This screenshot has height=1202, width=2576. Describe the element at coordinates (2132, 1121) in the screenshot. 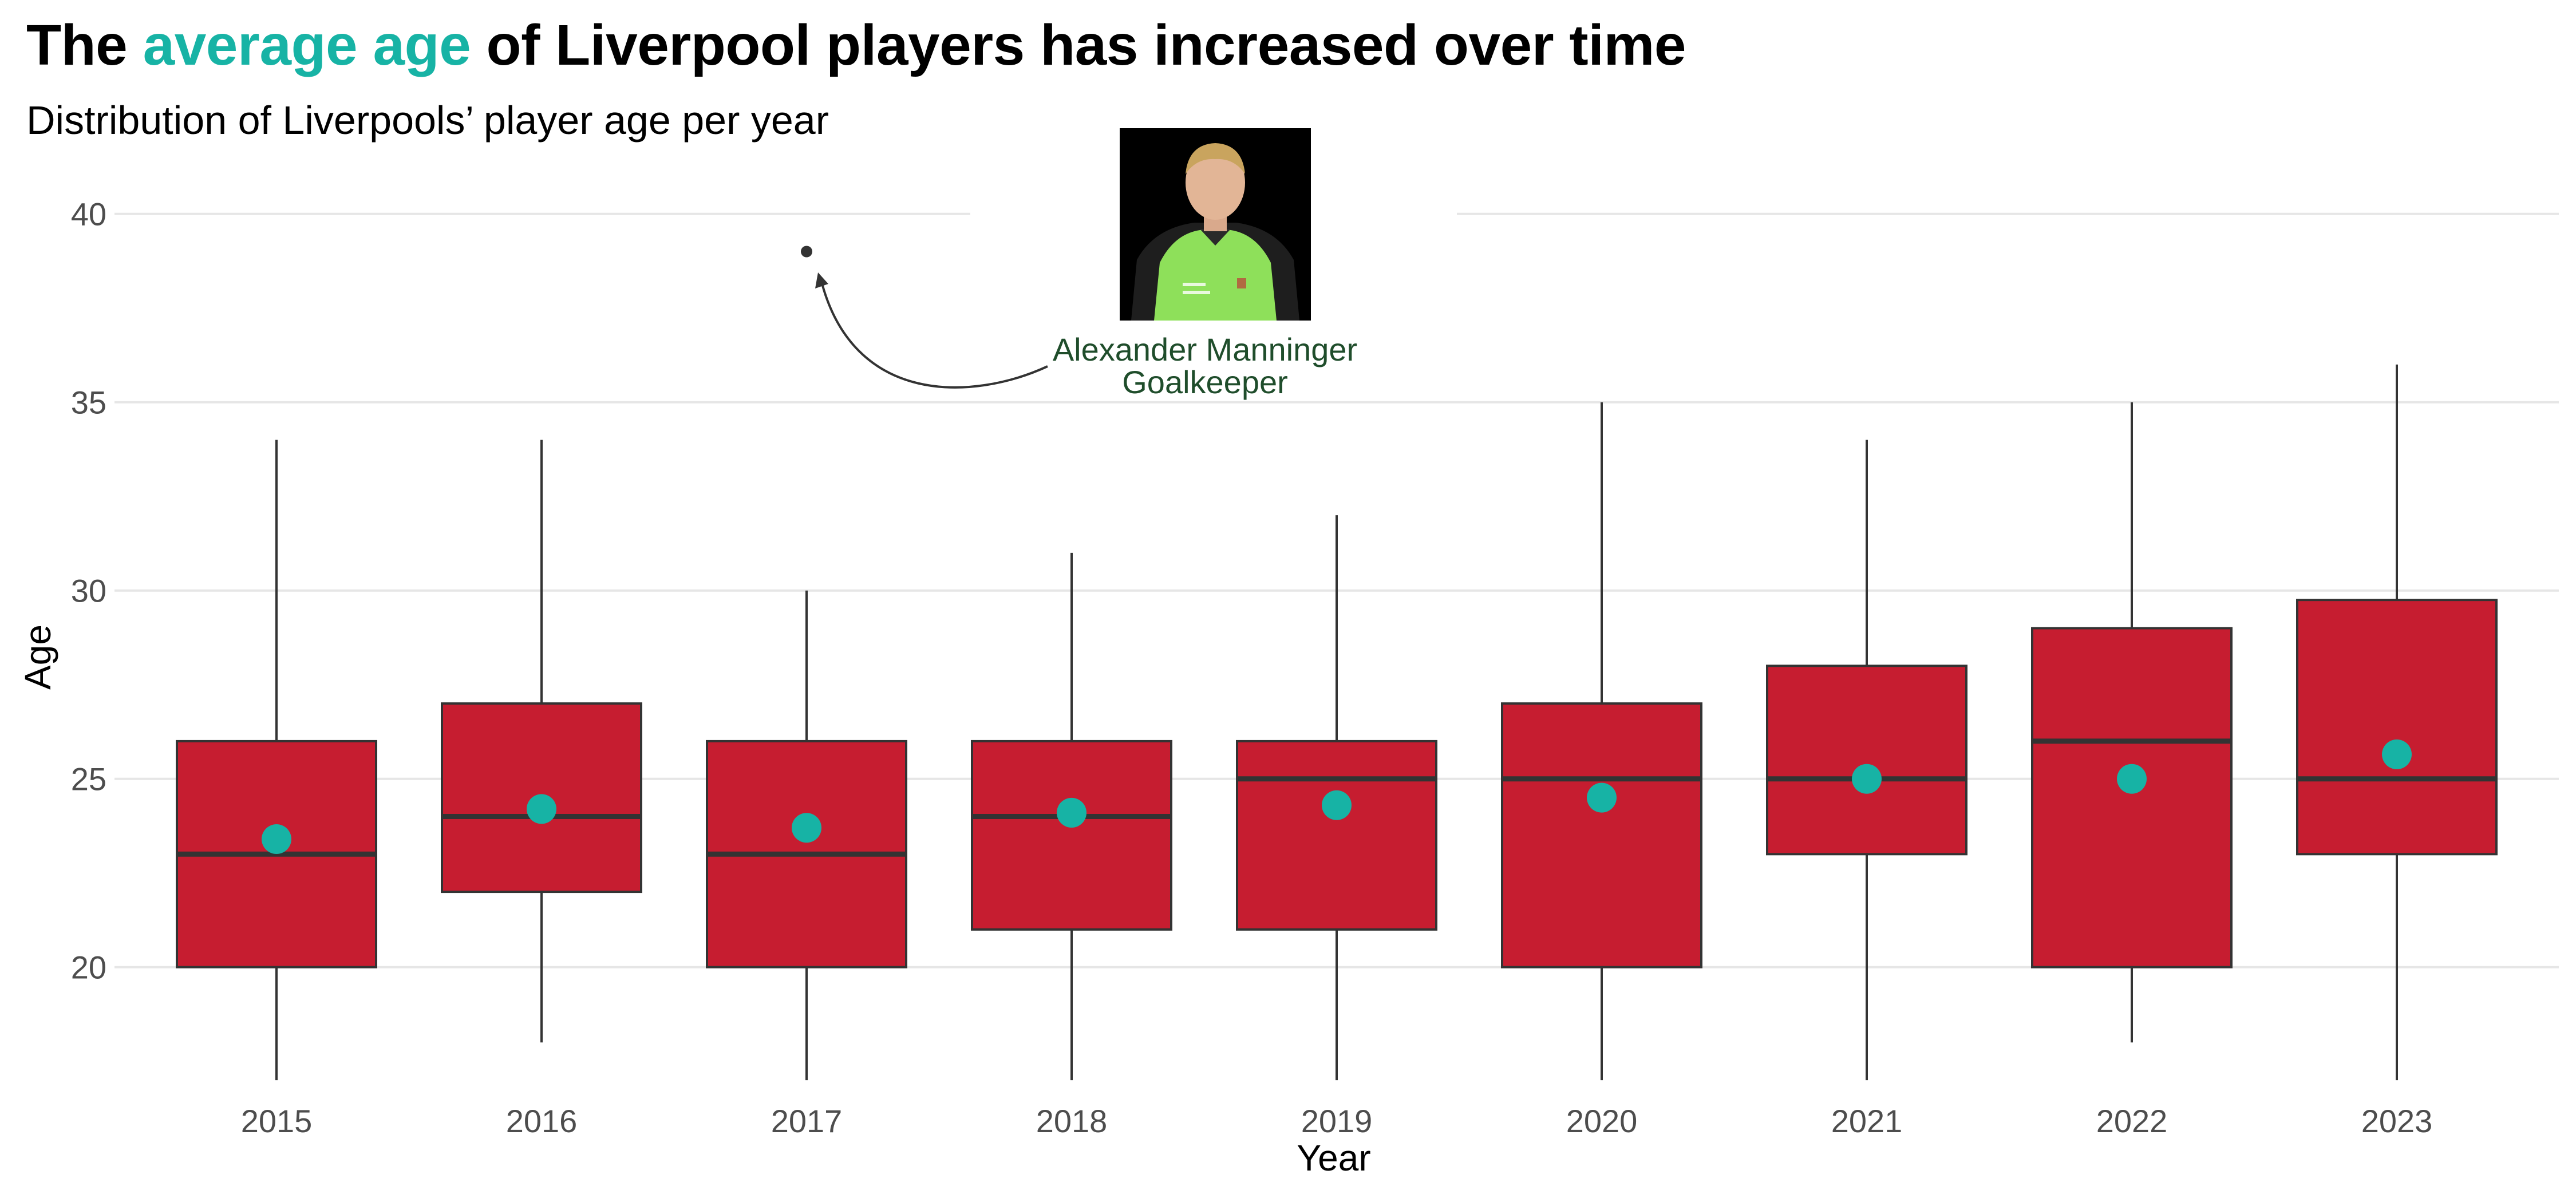

I see `x-tick-label-2022: 2022` at that location.